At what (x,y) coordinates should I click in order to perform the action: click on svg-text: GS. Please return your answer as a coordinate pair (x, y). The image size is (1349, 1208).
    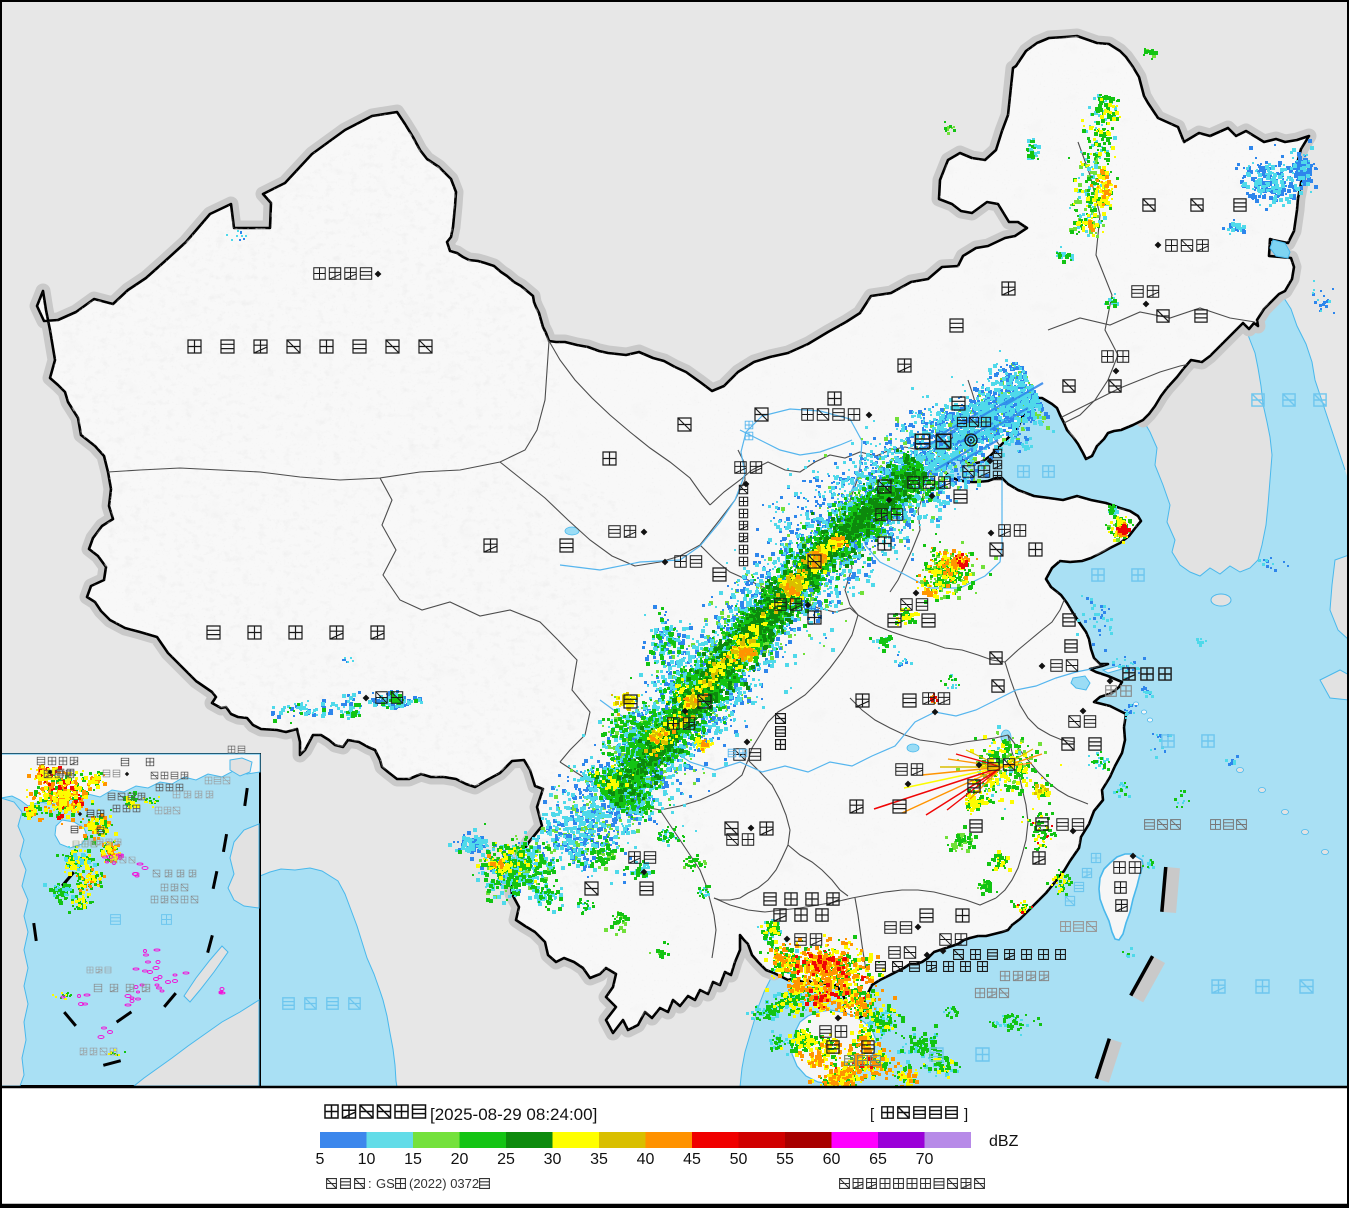
    Looking at the image, I should click on (385, 1183).